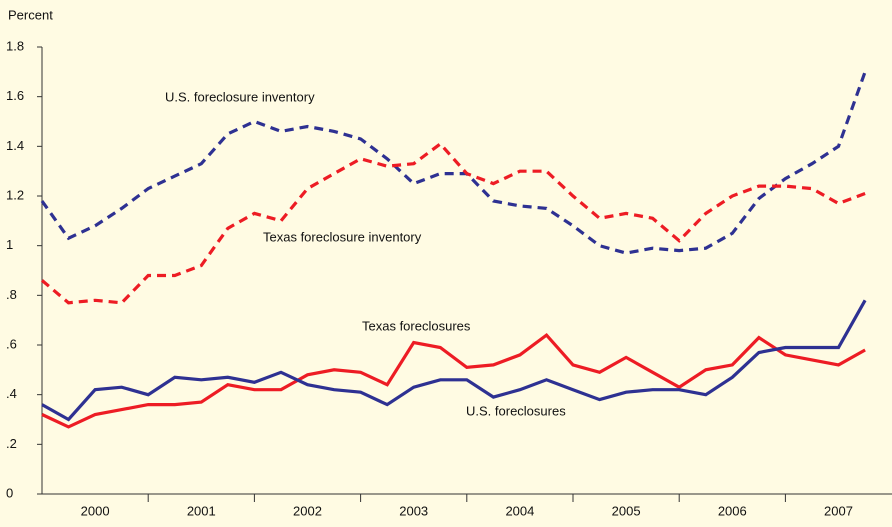  Describe the element at coordinates (15, 45) in the screenshot. I see `y-tick-label: 1.8` at that location.